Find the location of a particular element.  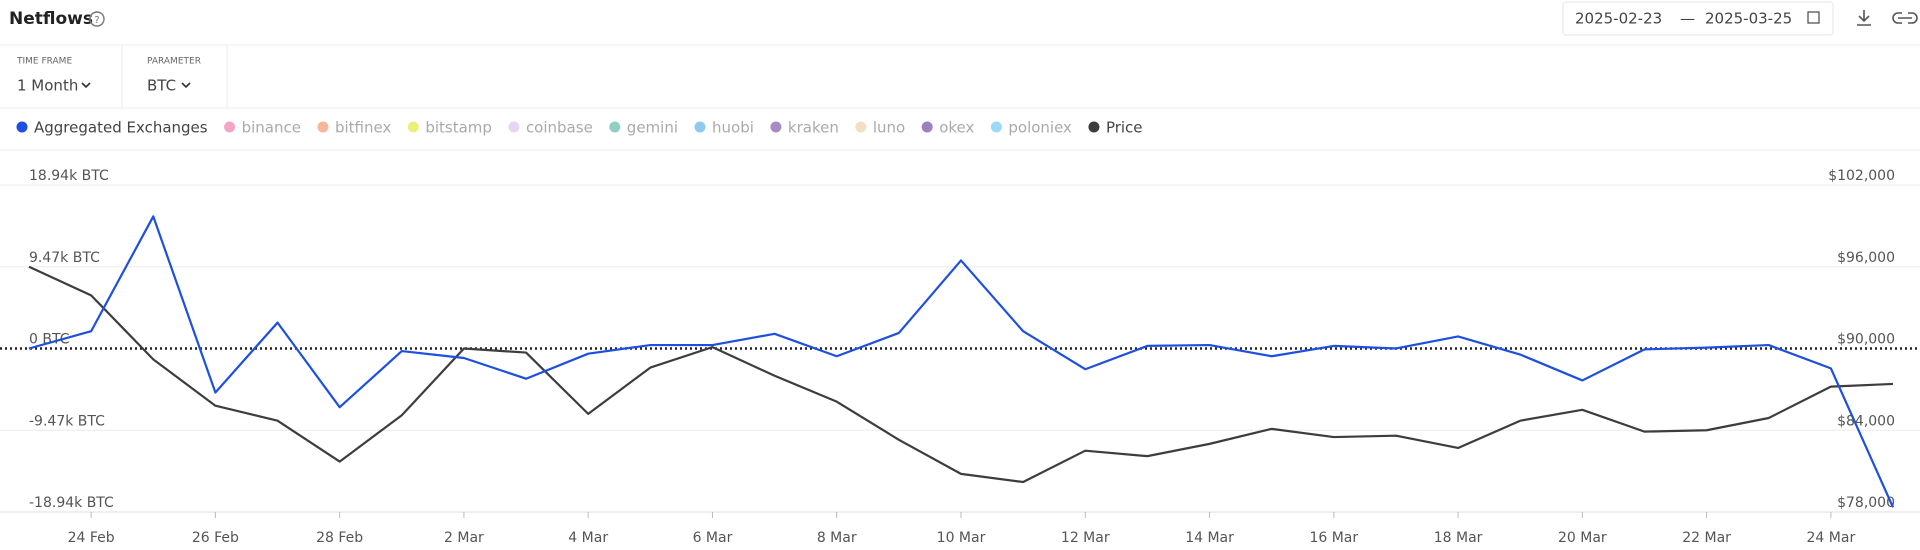

legend-label: bitfinex is located at coordinates (363, 128).